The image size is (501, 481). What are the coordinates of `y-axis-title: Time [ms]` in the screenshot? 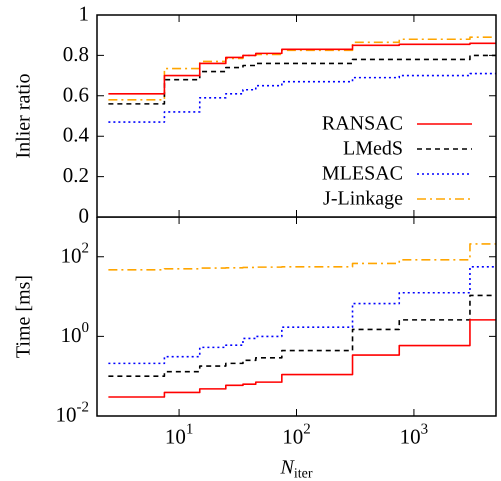 It's located at (23, 316).